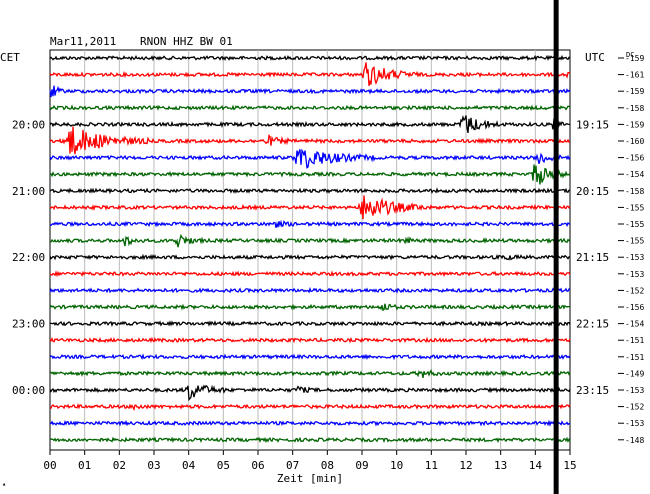  I want to click on dc-value-label: -160, so click(634, 141).